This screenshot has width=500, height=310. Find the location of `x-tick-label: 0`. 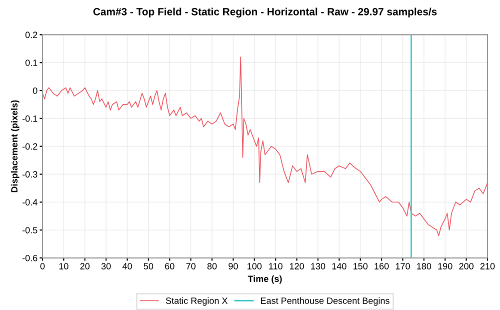

x-tick-label: 0 is located at coordinates (42, 266).